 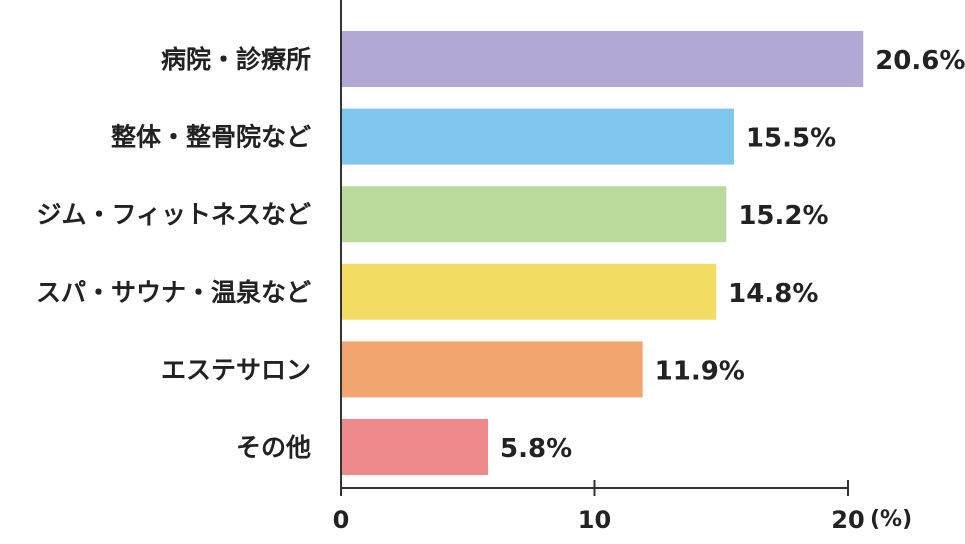 What do you see at coordinates (236, 369) in the screenshot?
I see `category-label: エステサロン` at bounding box center [236, 369].